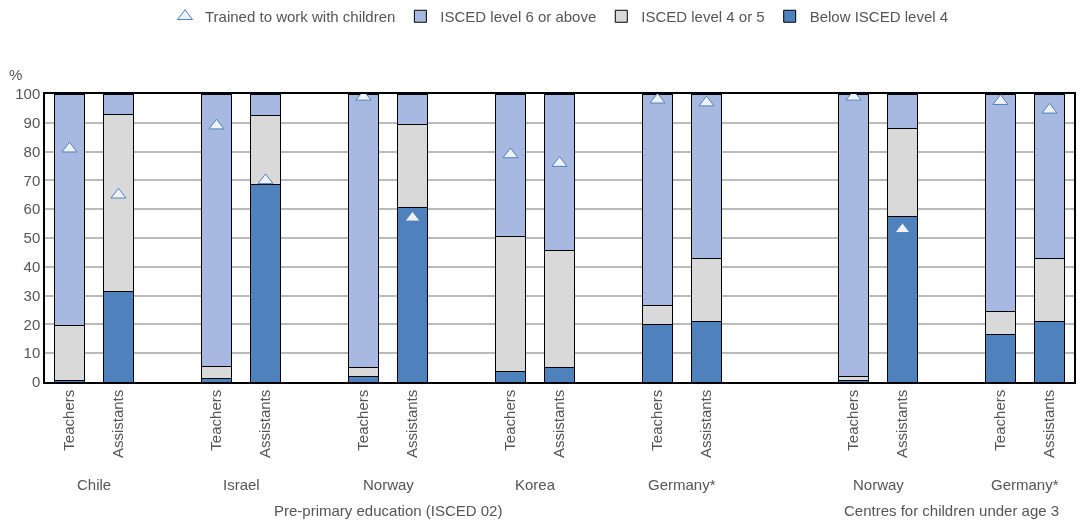 Image resolution: width=1086 pixels, height=522 pixels. Describe the element at coordinates (28, 94) in the screenshot. I see `y-tick-label: 100` at that location.